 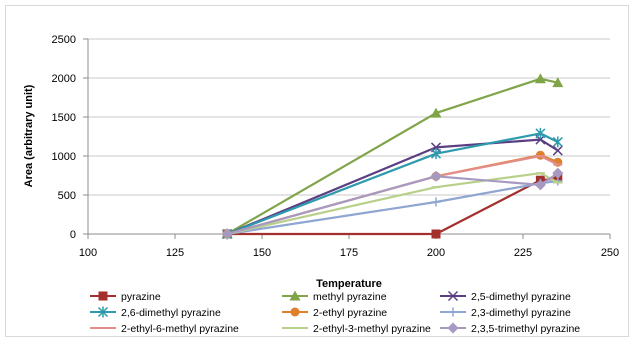 I want to click on legend-label-2: 2,5-dimethyl pyrazine, so click(x=521, y=297).